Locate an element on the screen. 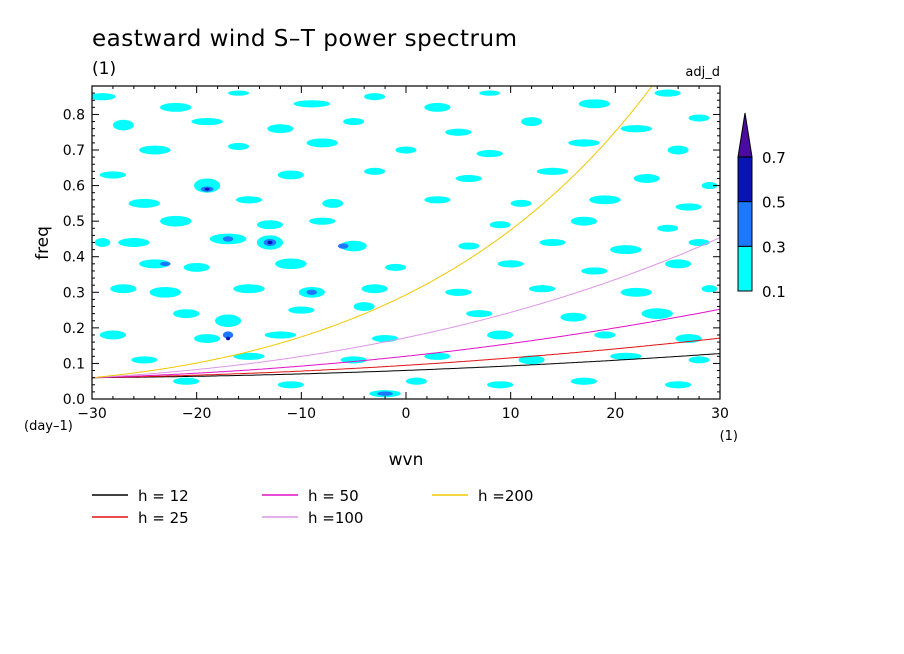 The height and width of the screenshot is (654, 904). y-tick-label: 0.1 is located at coordinates (74, 364).